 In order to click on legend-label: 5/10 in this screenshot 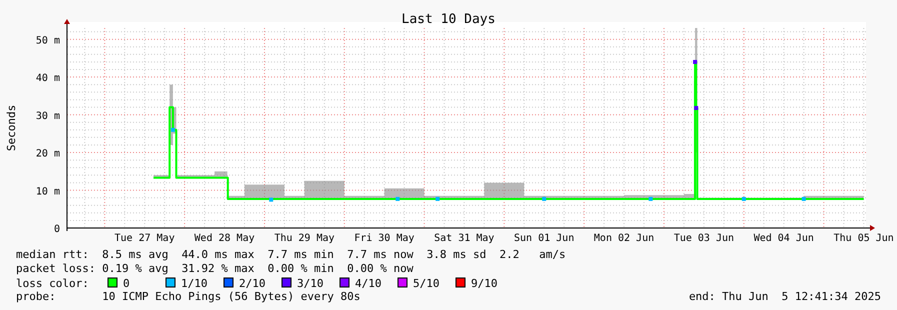, I will do `click(426, 283)`.